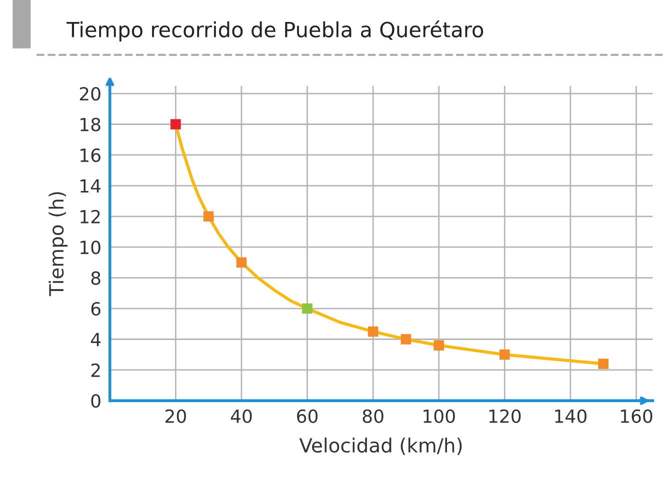  I want to click on x-axis-title: Velocidad (km/h), so click(380, 446).